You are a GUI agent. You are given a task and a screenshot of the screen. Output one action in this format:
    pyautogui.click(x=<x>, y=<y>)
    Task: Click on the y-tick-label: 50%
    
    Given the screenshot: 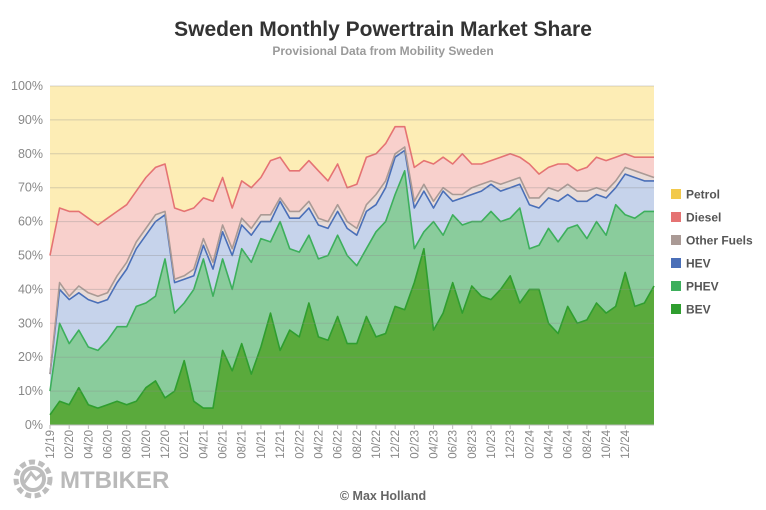 What is the action you would take?
    pyautogui.click(x=30, y=256)
    